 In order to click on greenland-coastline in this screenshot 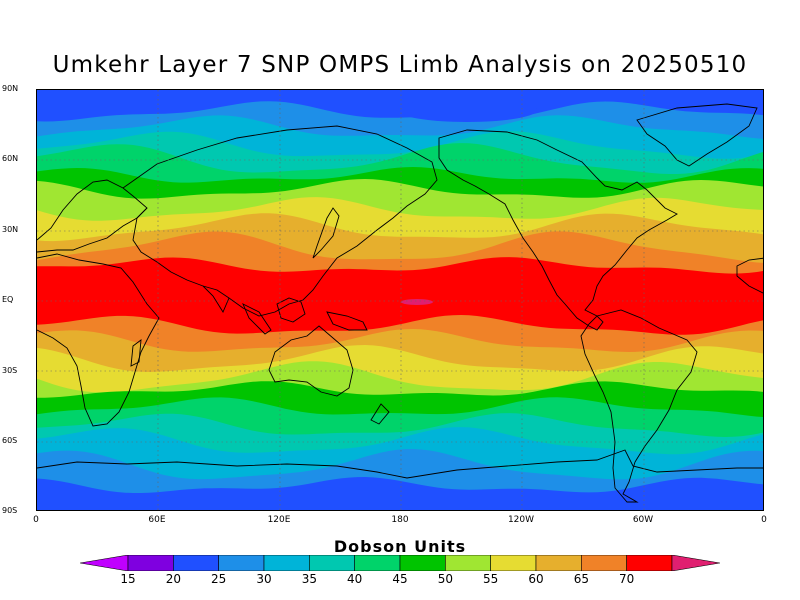, I will do `click(697, 135)`.